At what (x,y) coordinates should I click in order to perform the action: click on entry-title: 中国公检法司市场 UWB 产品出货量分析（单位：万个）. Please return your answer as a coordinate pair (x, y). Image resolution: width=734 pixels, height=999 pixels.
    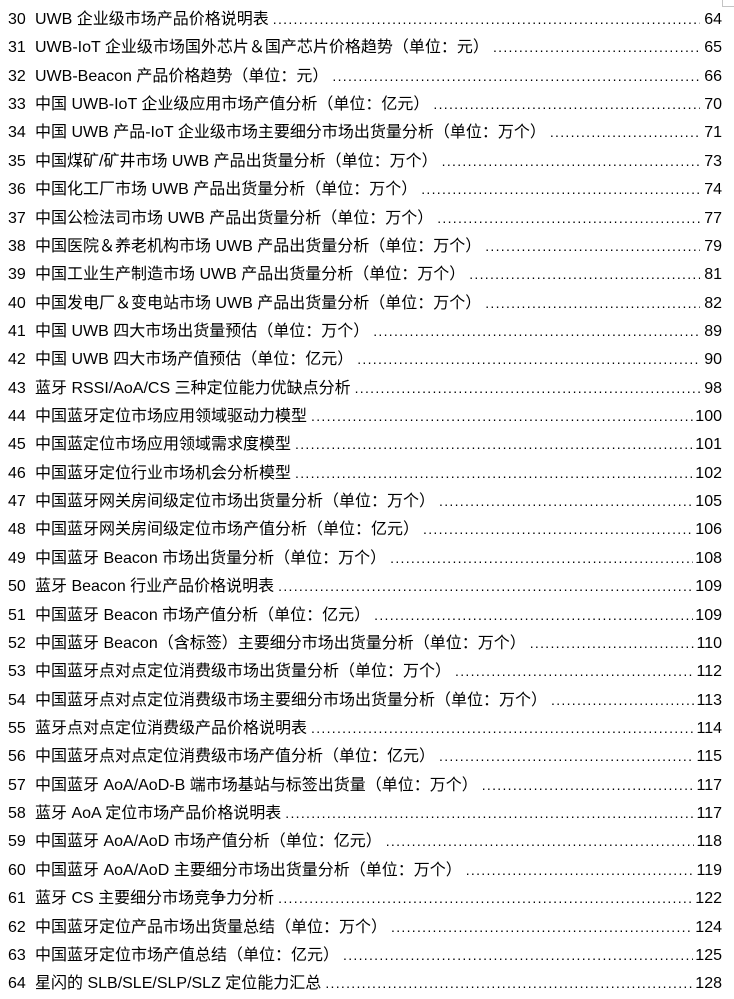
    Looking at the image, I should click on (234, 218).